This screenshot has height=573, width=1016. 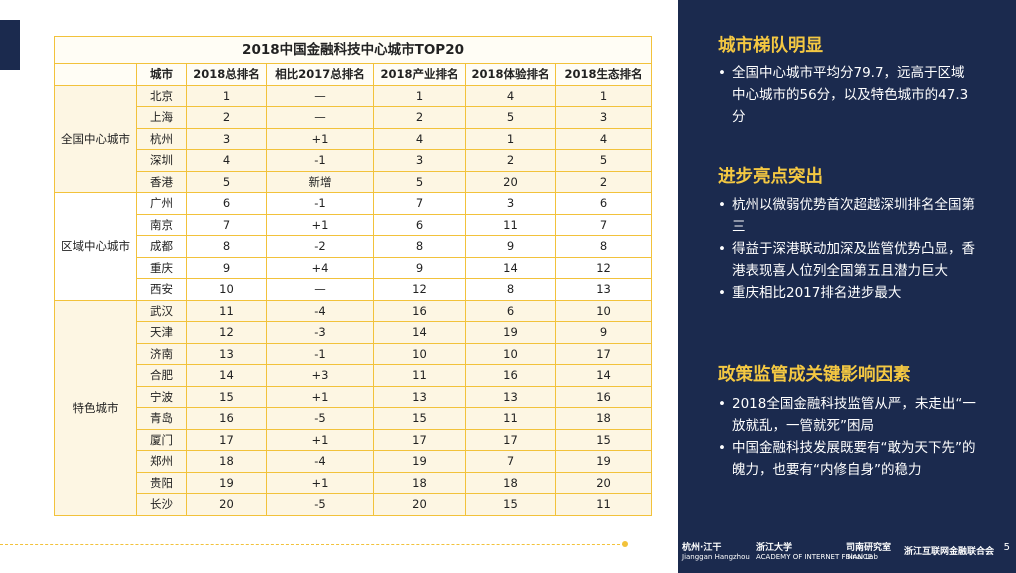 I want to click on table-row: 贵阳 19 +1 18 18 20, so click(x=354, y=482).